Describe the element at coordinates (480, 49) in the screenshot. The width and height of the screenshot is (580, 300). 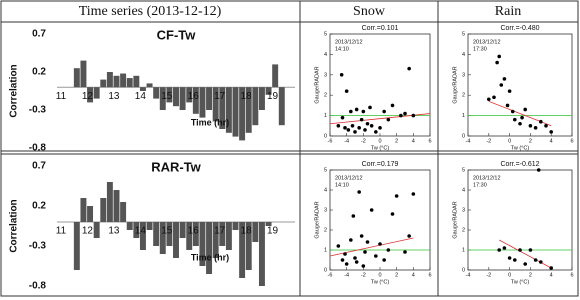
I see `annotation: 17:30` at that location.